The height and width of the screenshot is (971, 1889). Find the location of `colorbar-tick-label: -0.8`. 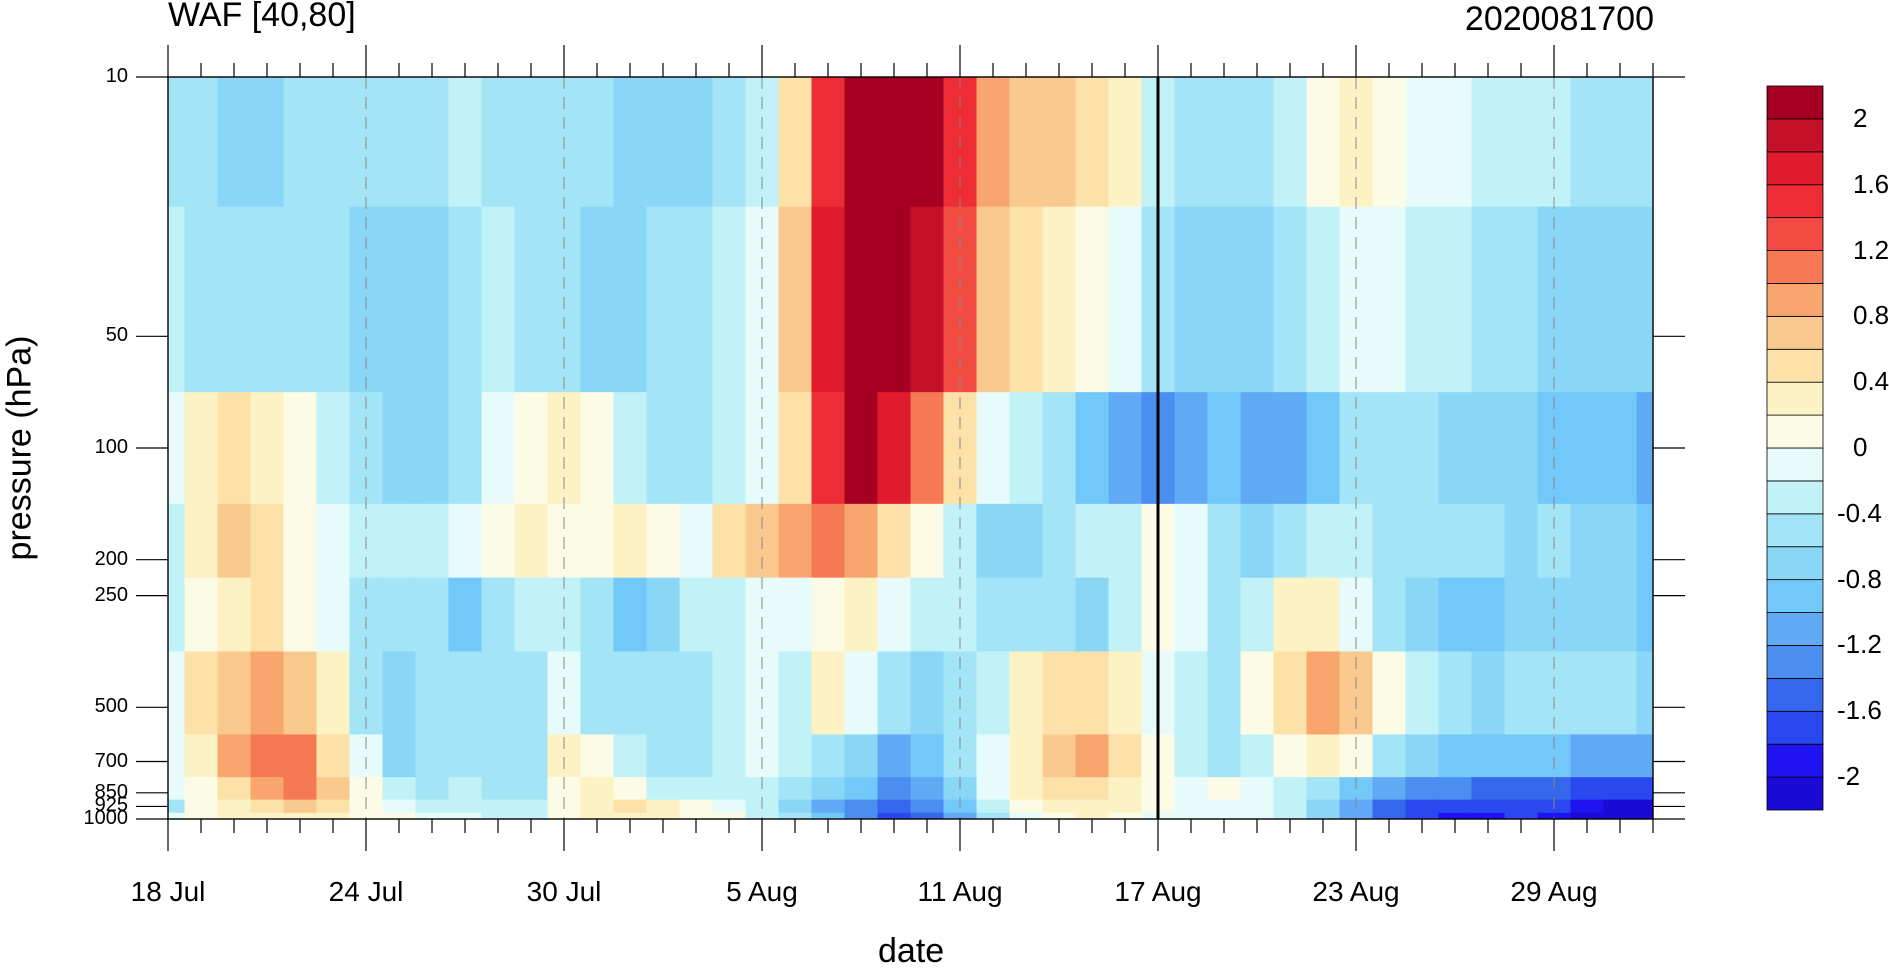

colorbar-tick-label: -0.8 is located at coordinates (1859, 578).